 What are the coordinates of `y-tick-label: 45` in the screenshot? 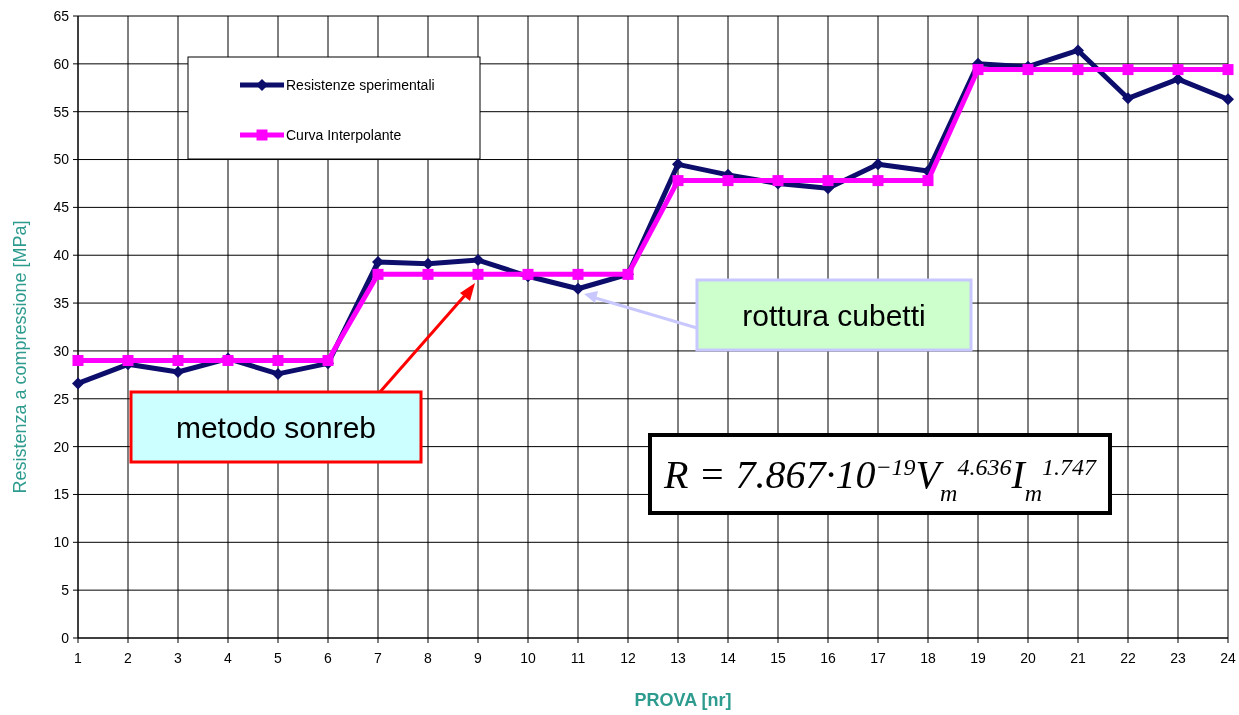 It's located at (61, 207).